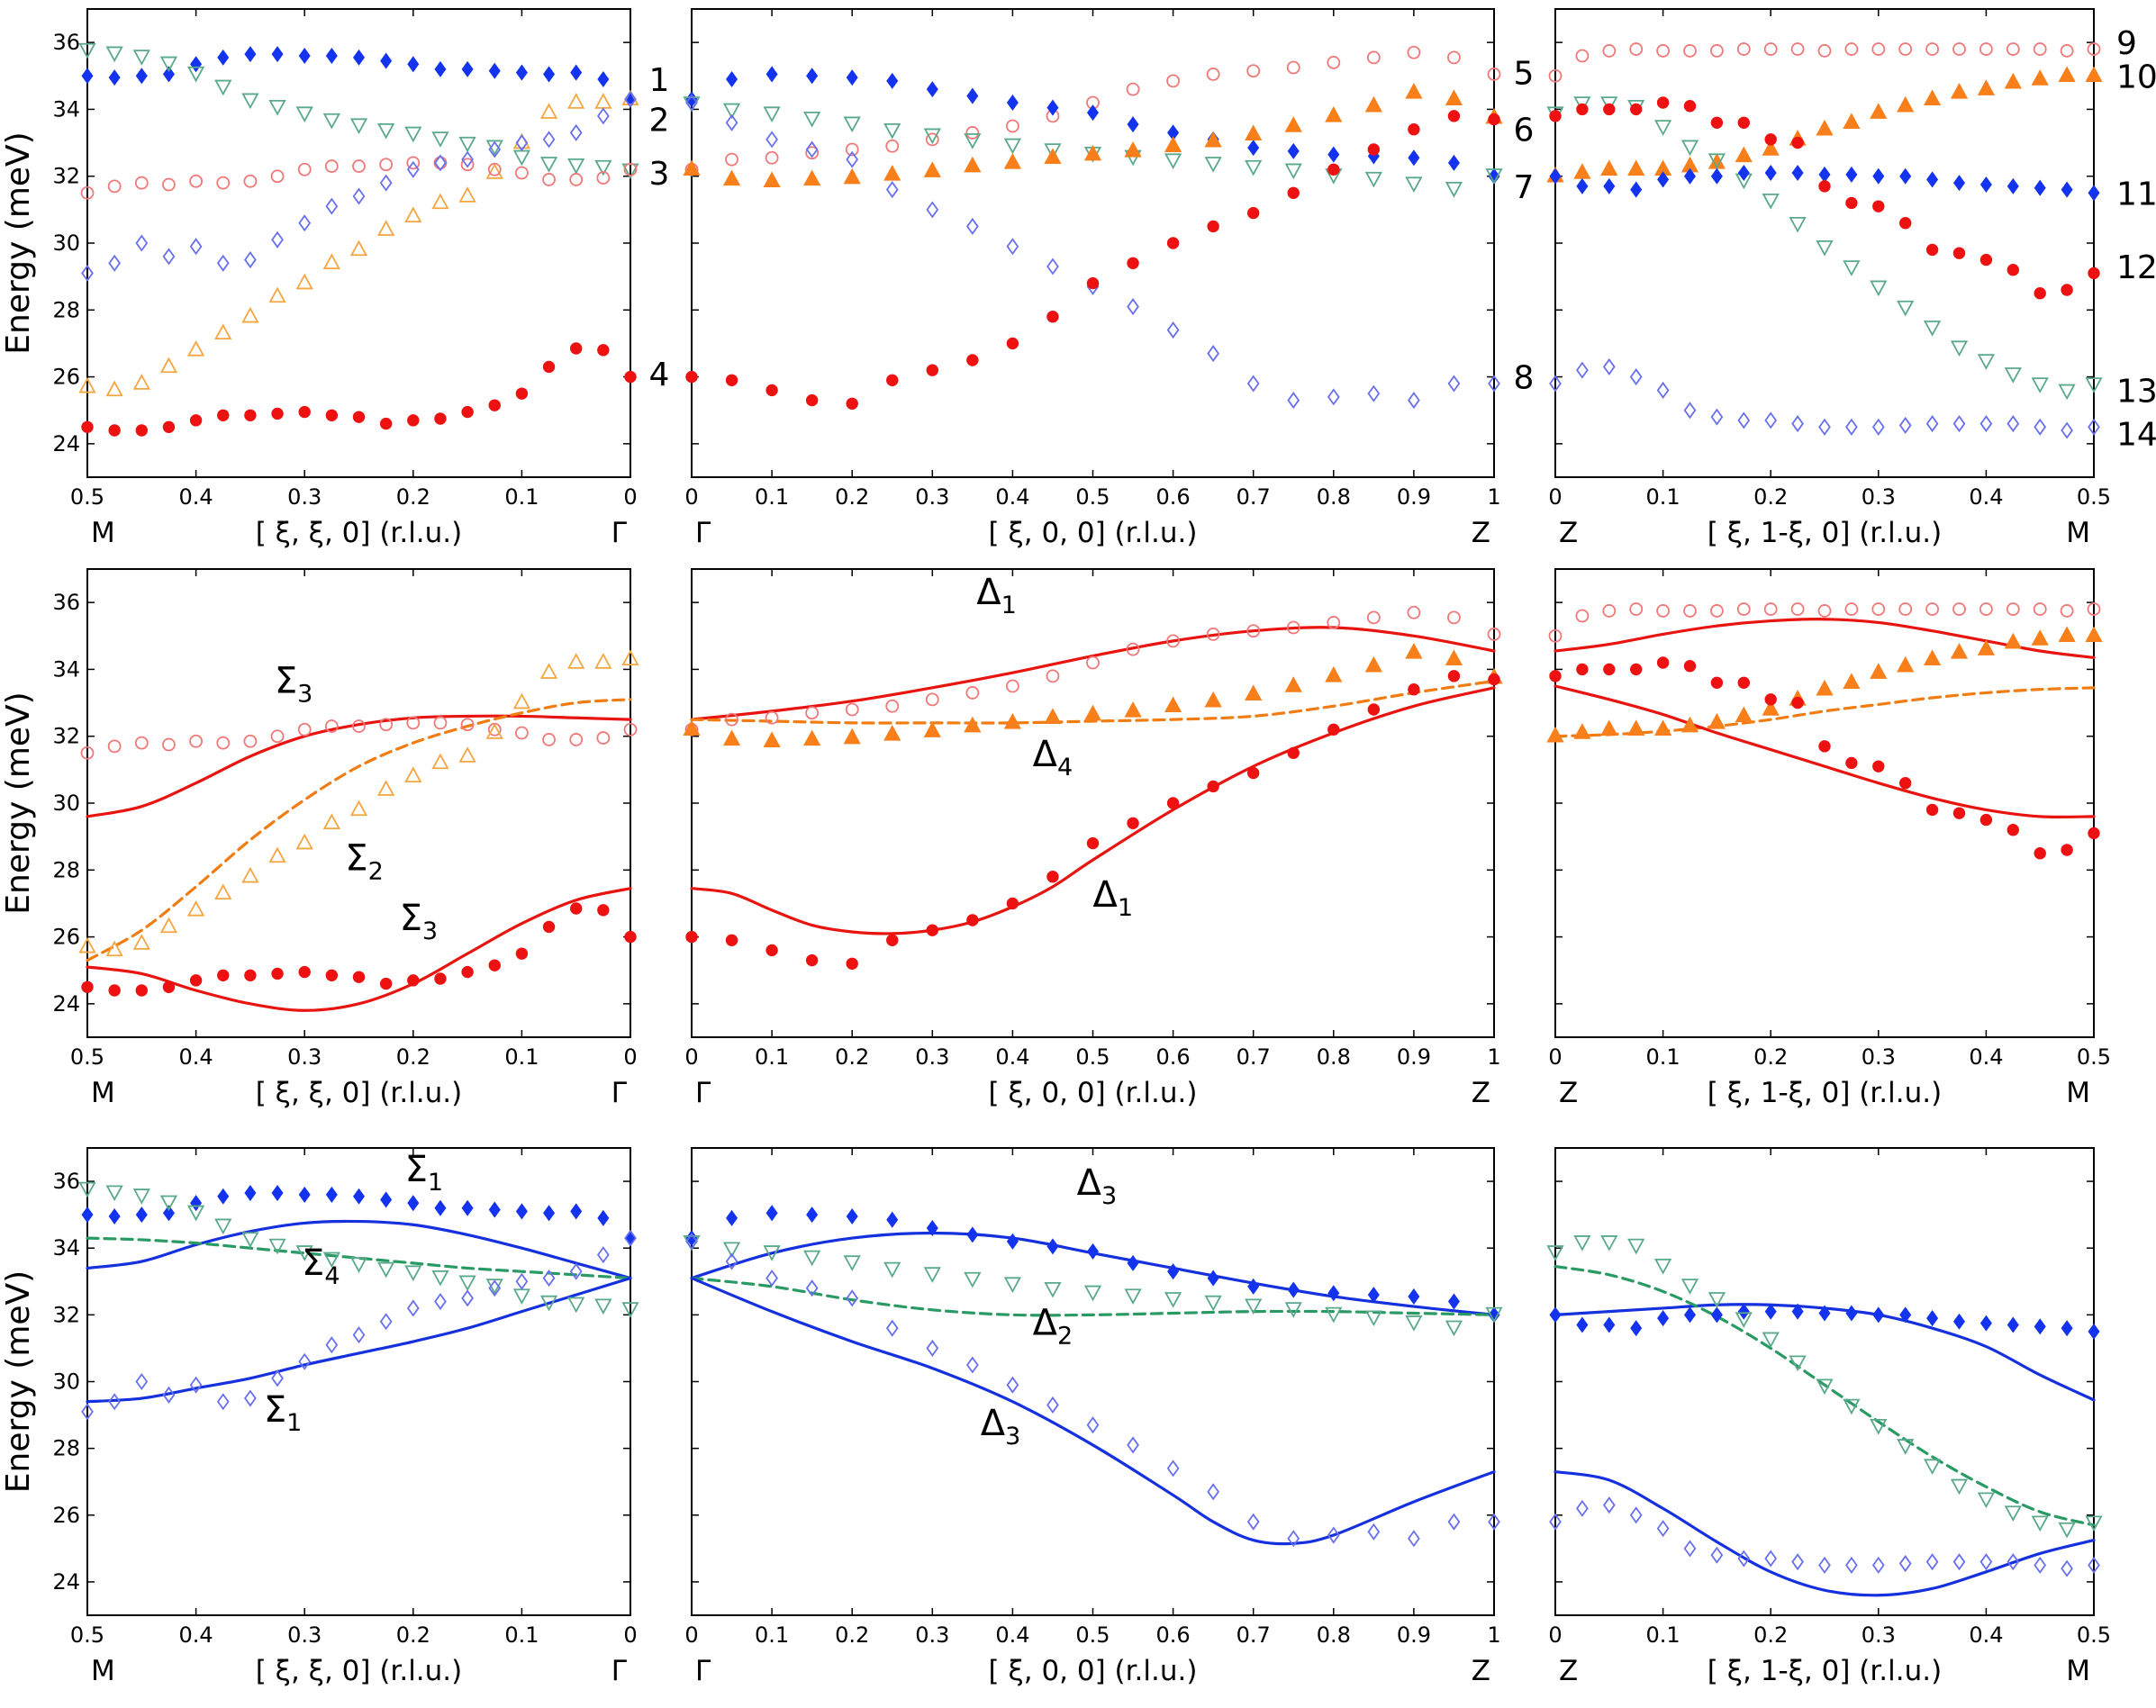 The width and height of the screenshot is (2156, 1708). I want to click on y-tick-label: 24, so click(66, 1004).